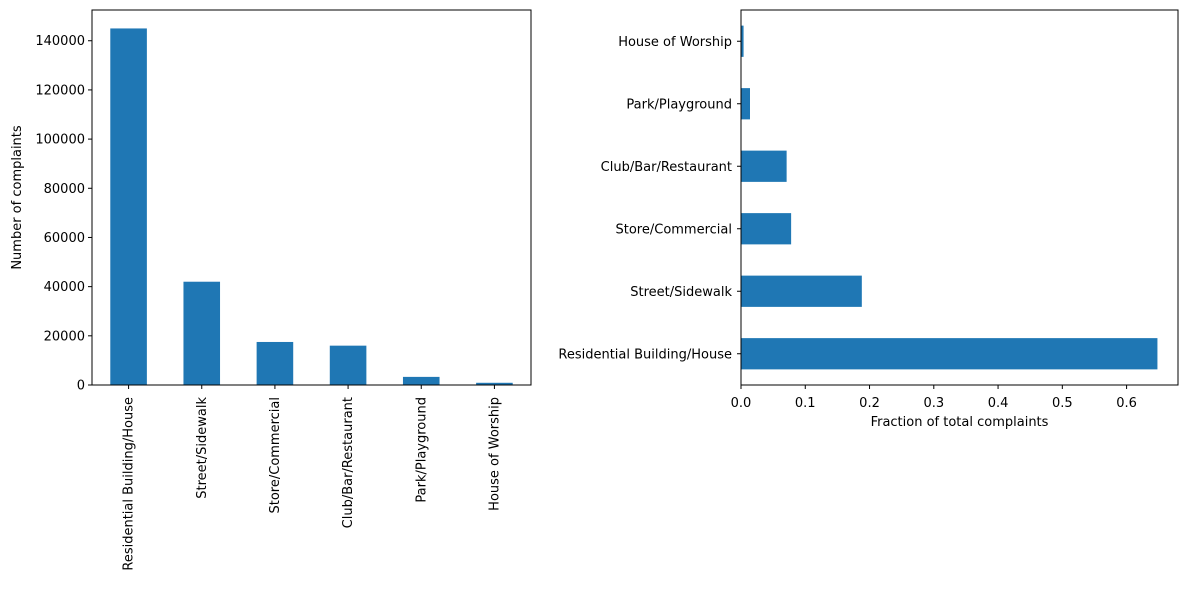  I want to click on x-tick-label: 0.6, so click(1126, 403).